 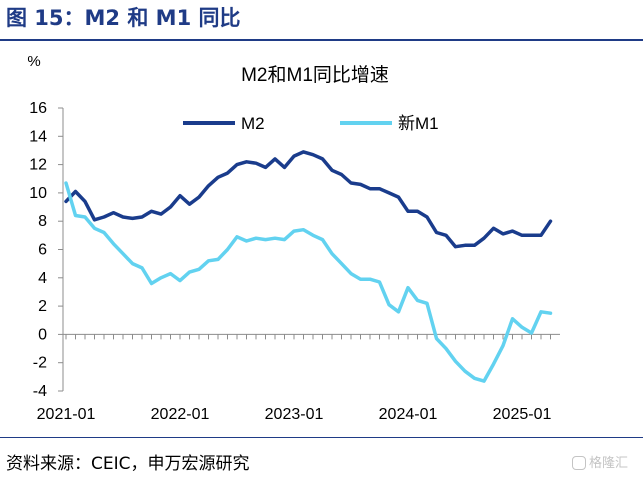 What do you see at coordinates (294, 414) in the screenshot?
I see `x-tick-label: 2023-01` at bounding box center [294, 414].